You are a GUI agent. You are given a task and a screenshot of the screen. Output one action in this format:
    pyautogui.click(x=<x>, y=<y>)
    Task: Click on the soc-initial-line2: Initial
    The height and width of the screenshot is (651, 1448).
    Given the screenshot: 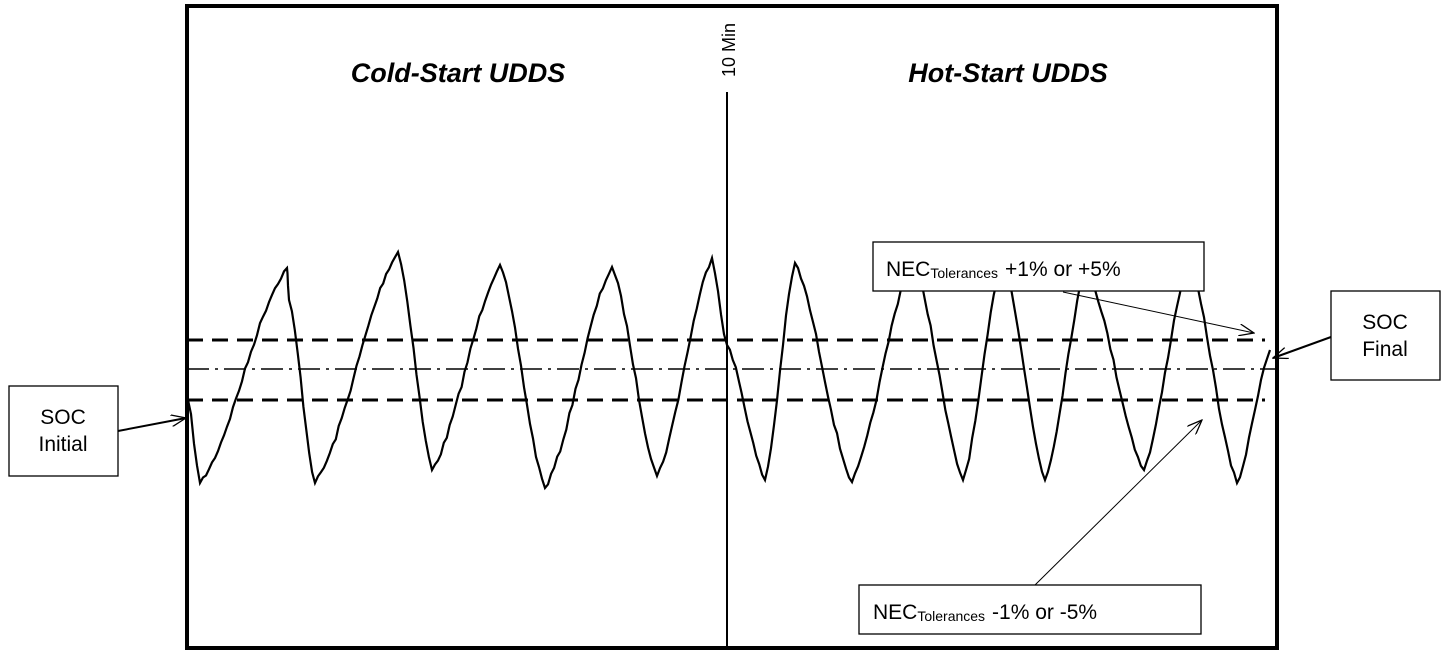 What is the action you would take?
    pyautogui.click(x=62, y=444)
    